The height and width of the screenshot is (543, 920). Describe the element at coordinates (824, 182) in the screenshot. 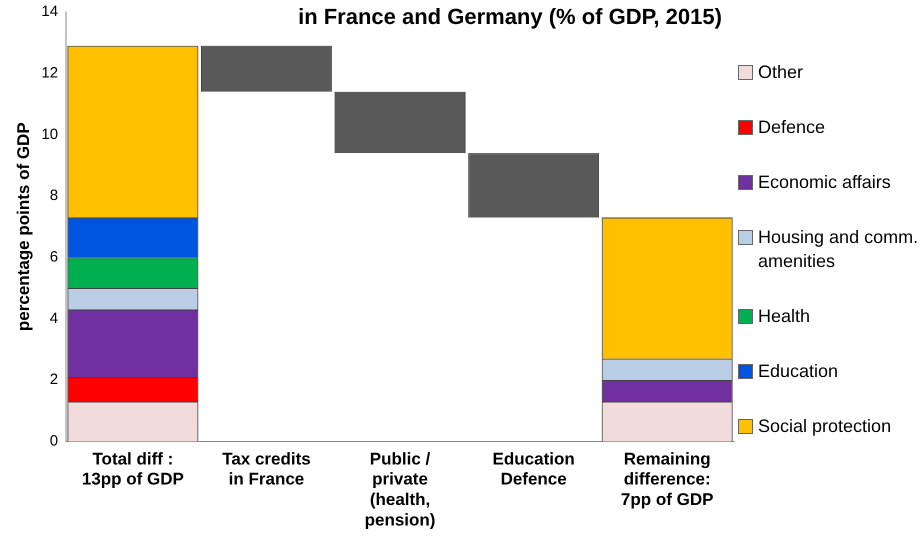

I see `legend-label: Economic affairs` at that location.